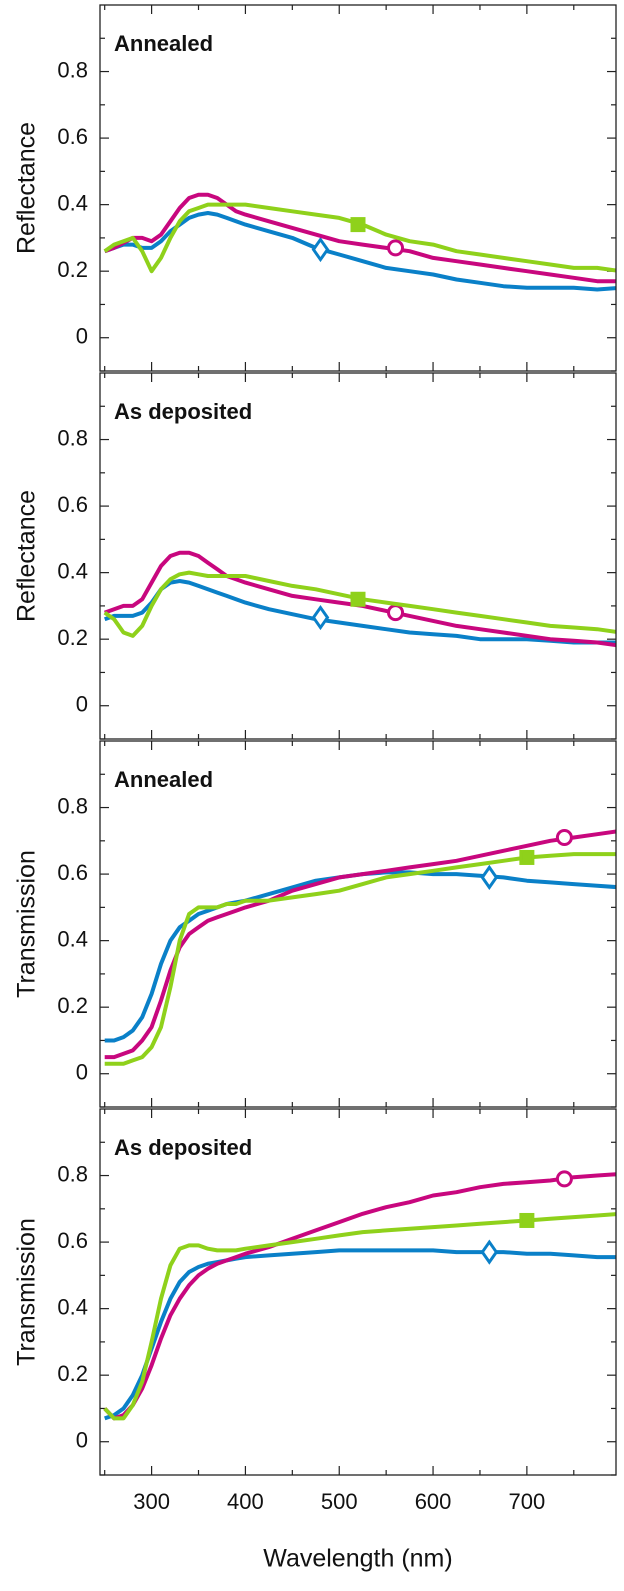  What do you see at coordinates (357, 1559) in the screenshot?
I see `x-axis-label: Wavelength (nm)` at bounding box center [357, 1559].